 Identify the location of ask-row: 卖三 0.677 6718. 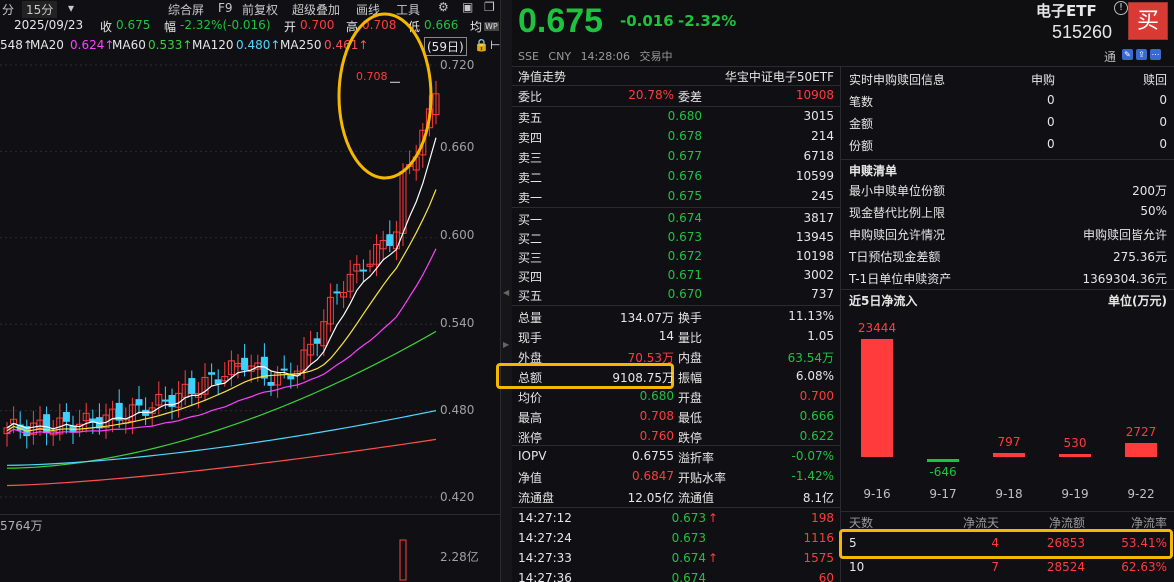
(676, 157).